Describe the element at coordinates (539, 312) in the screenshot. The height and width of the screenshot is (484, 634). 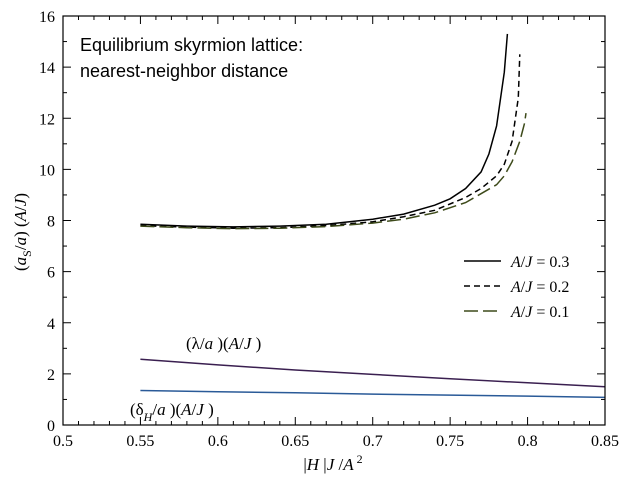
I see `legend-label-0.1: A/J = 0.1` at that location.